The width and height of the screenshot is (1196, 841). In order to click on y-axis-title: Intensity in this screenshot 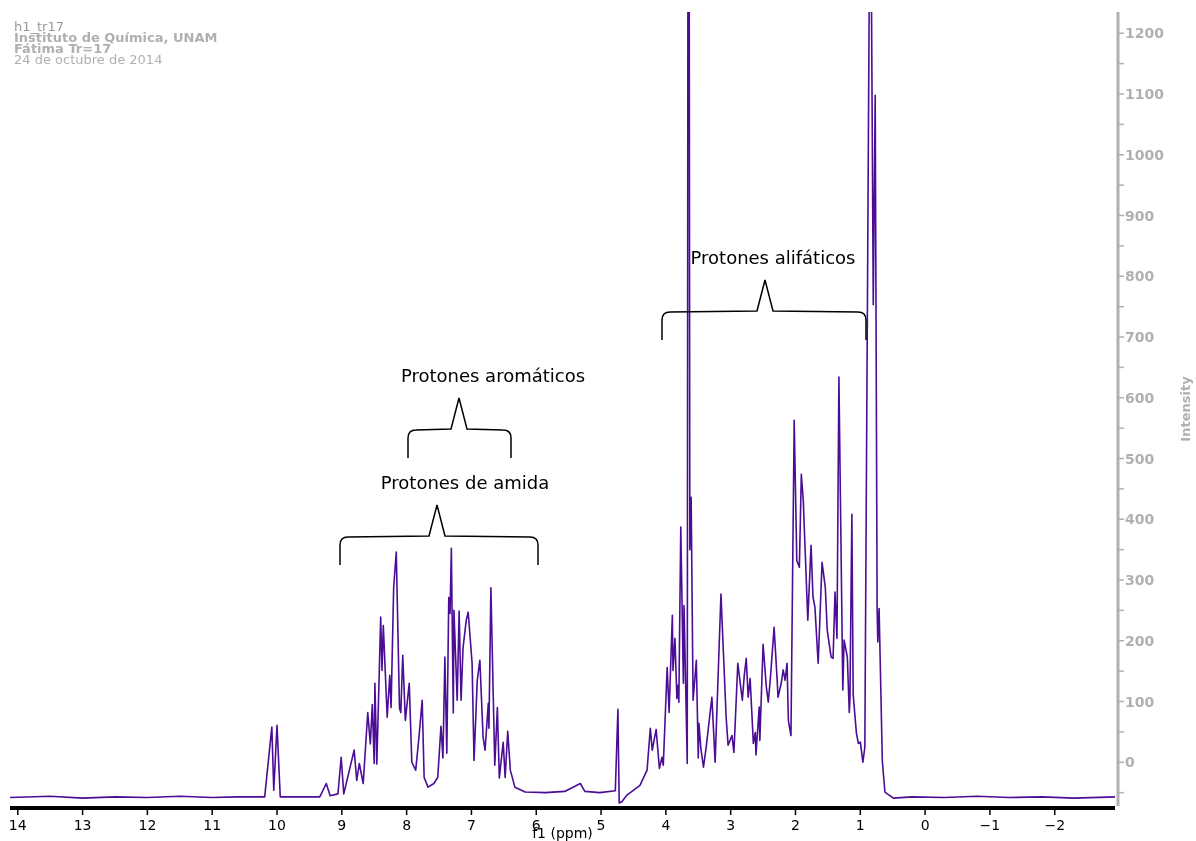, I will do `click(1185, 408)`.